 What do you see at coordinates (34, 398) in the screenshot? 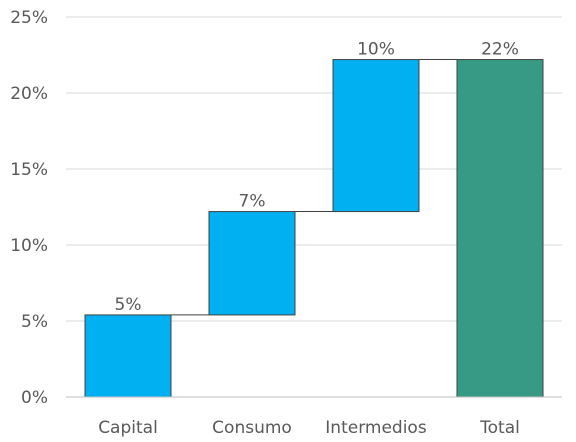
I see `y-tick-label: 0%` at bounding box center [34, 398].